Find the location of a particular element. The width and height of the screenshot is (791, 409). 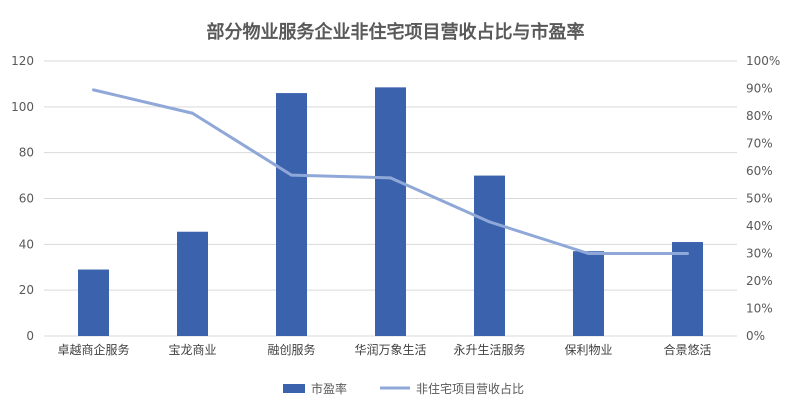

x-category-label: 宝龙商业 is located at coordinates (192, 349).